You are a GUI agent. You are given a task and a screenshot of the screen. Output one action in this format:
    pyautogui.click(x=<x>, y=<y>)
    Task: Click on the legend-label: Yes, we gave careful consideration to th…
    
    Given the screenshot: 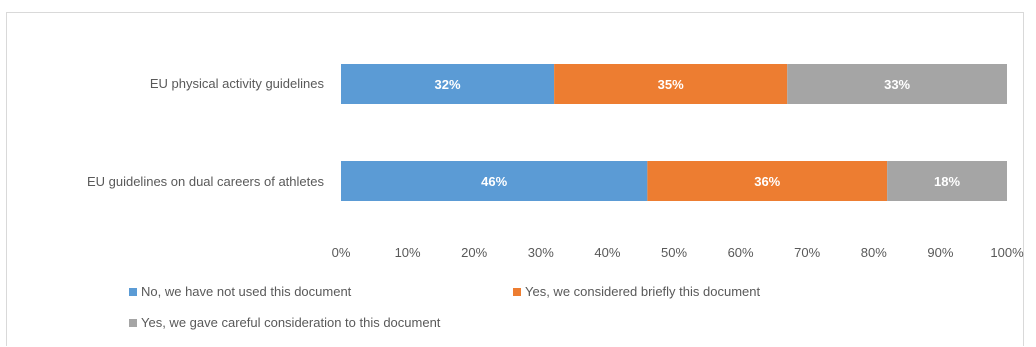 What is the action you would take?
    pyautogui.click(x=291, y=322)
    